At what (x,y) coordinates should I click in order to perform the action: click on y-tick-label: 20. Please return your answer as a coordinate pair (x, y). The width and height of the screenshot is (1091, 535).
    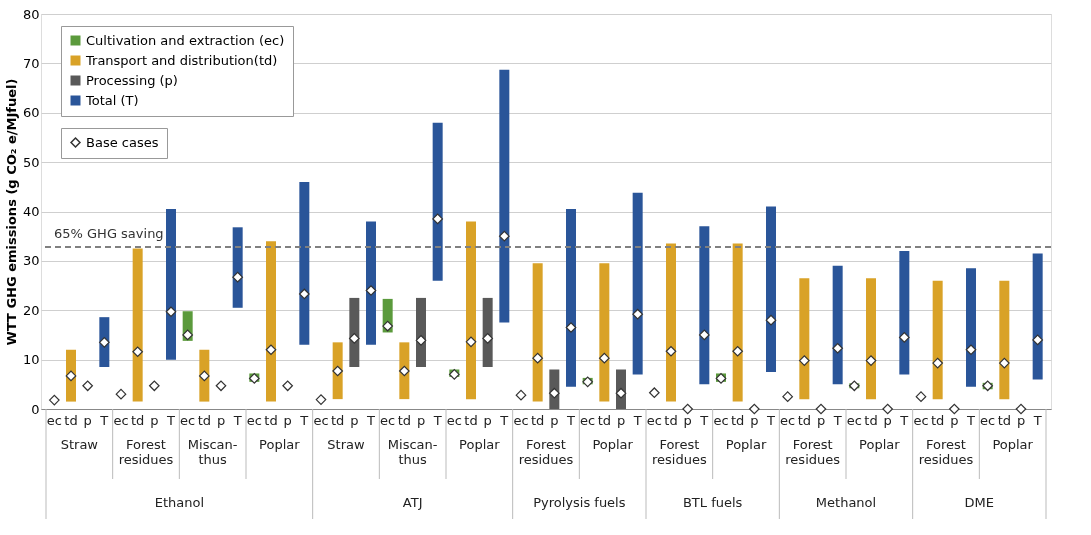
    Looking at the image, I should click on (31, 310).